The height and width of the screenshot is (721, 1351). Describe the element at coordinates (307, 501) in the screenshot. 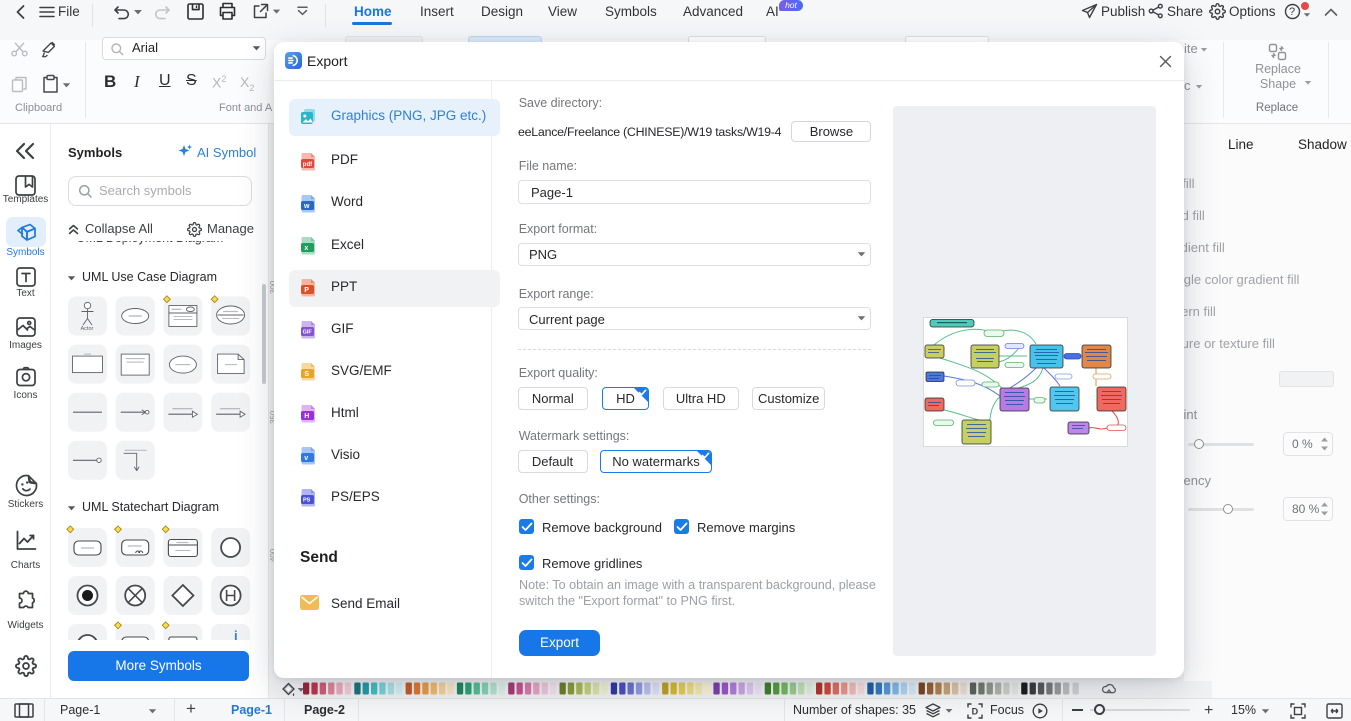

I see `svg-text: PS` at that location.